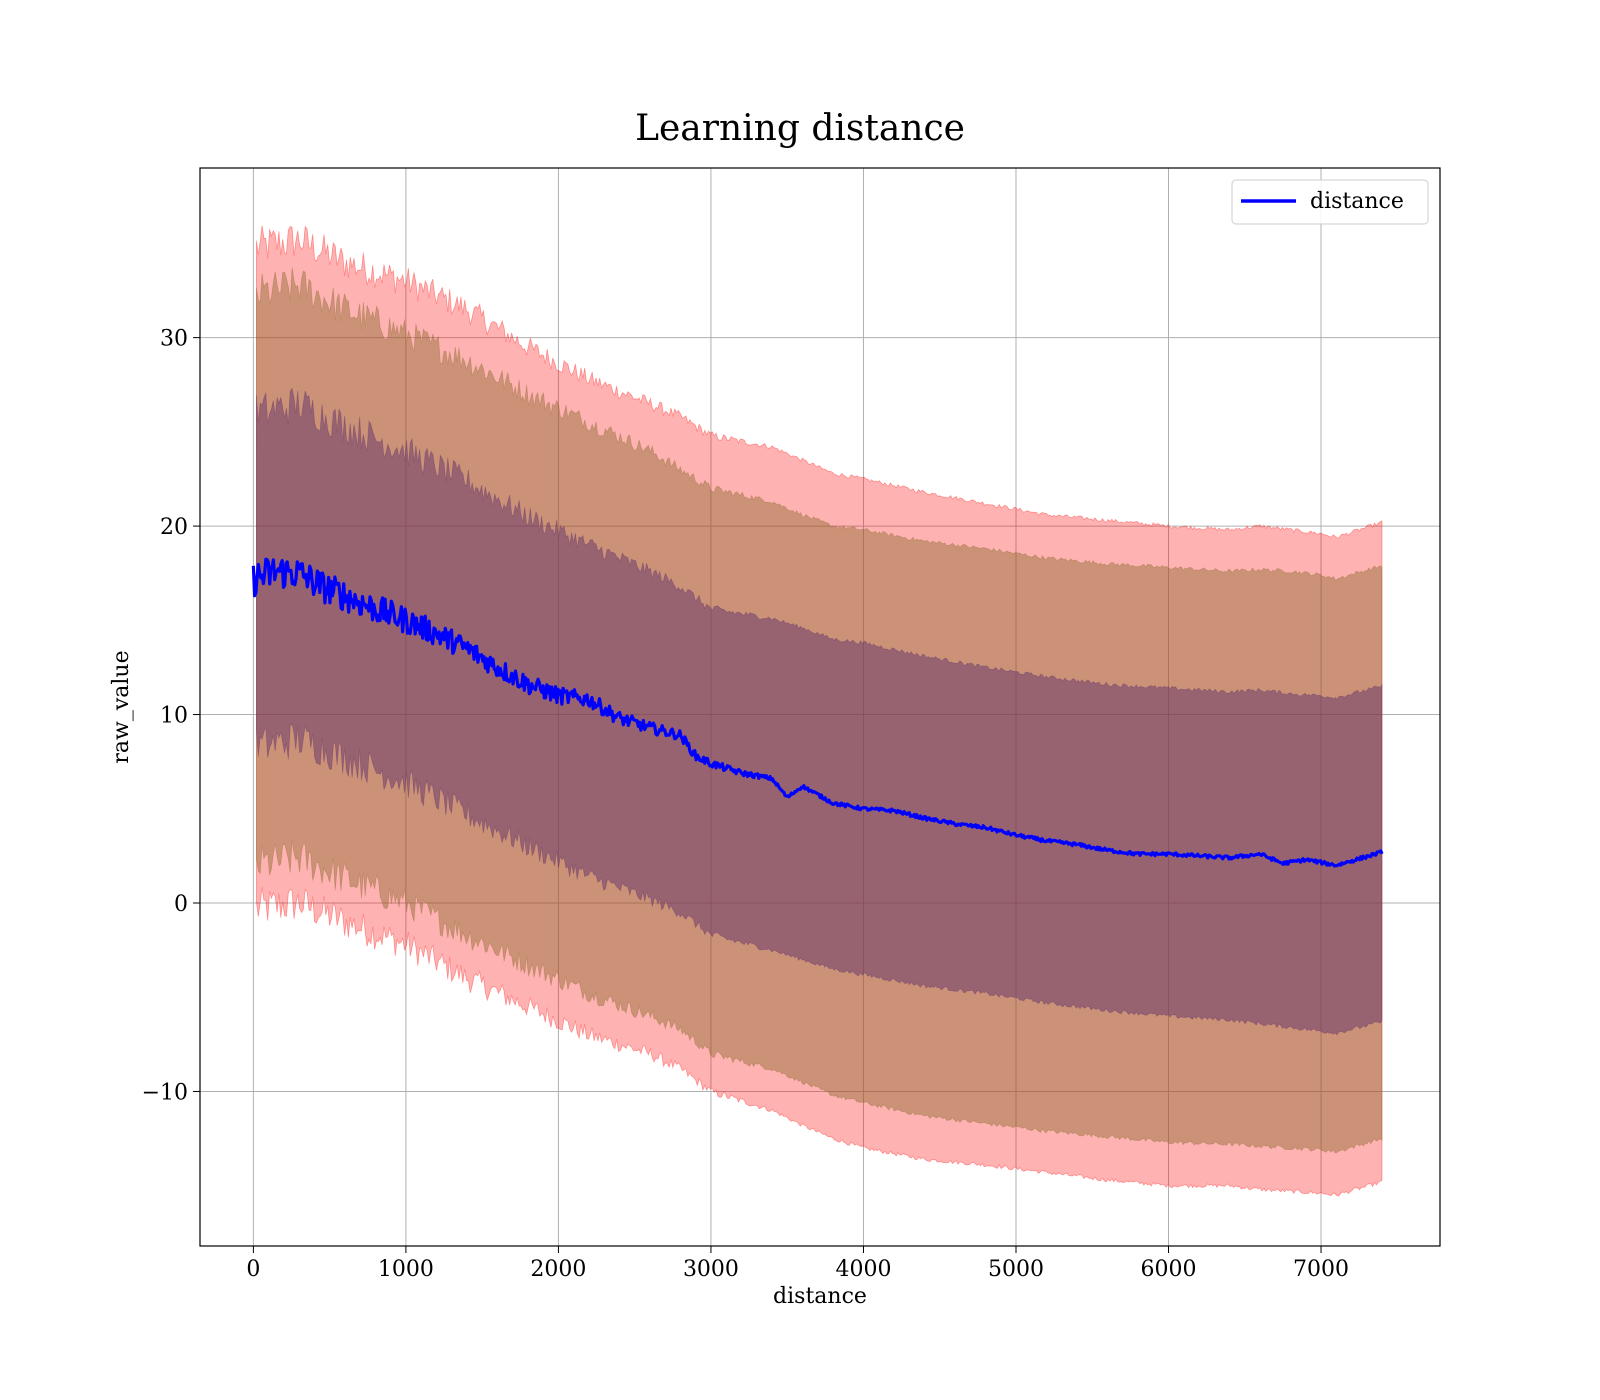 This screenshot has height=1400, width=1600. Describe the element at coordinates (558, 1269) in the screenshot. I see `x-tick-label: 2000` at that location.